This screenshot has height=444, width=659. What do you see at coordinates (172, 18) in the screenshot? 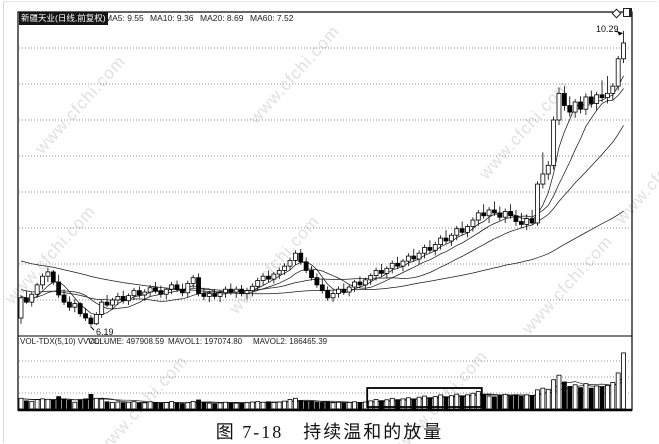
I see `ma10-value: MA10: 9.36` at bounding box center [172, 18].